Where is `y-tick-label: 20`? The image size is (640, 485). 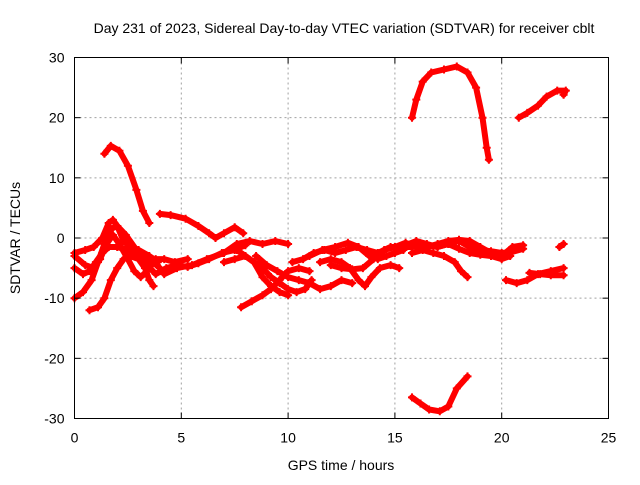 y-tick-label: 20 is located at coordinates (57, 118).